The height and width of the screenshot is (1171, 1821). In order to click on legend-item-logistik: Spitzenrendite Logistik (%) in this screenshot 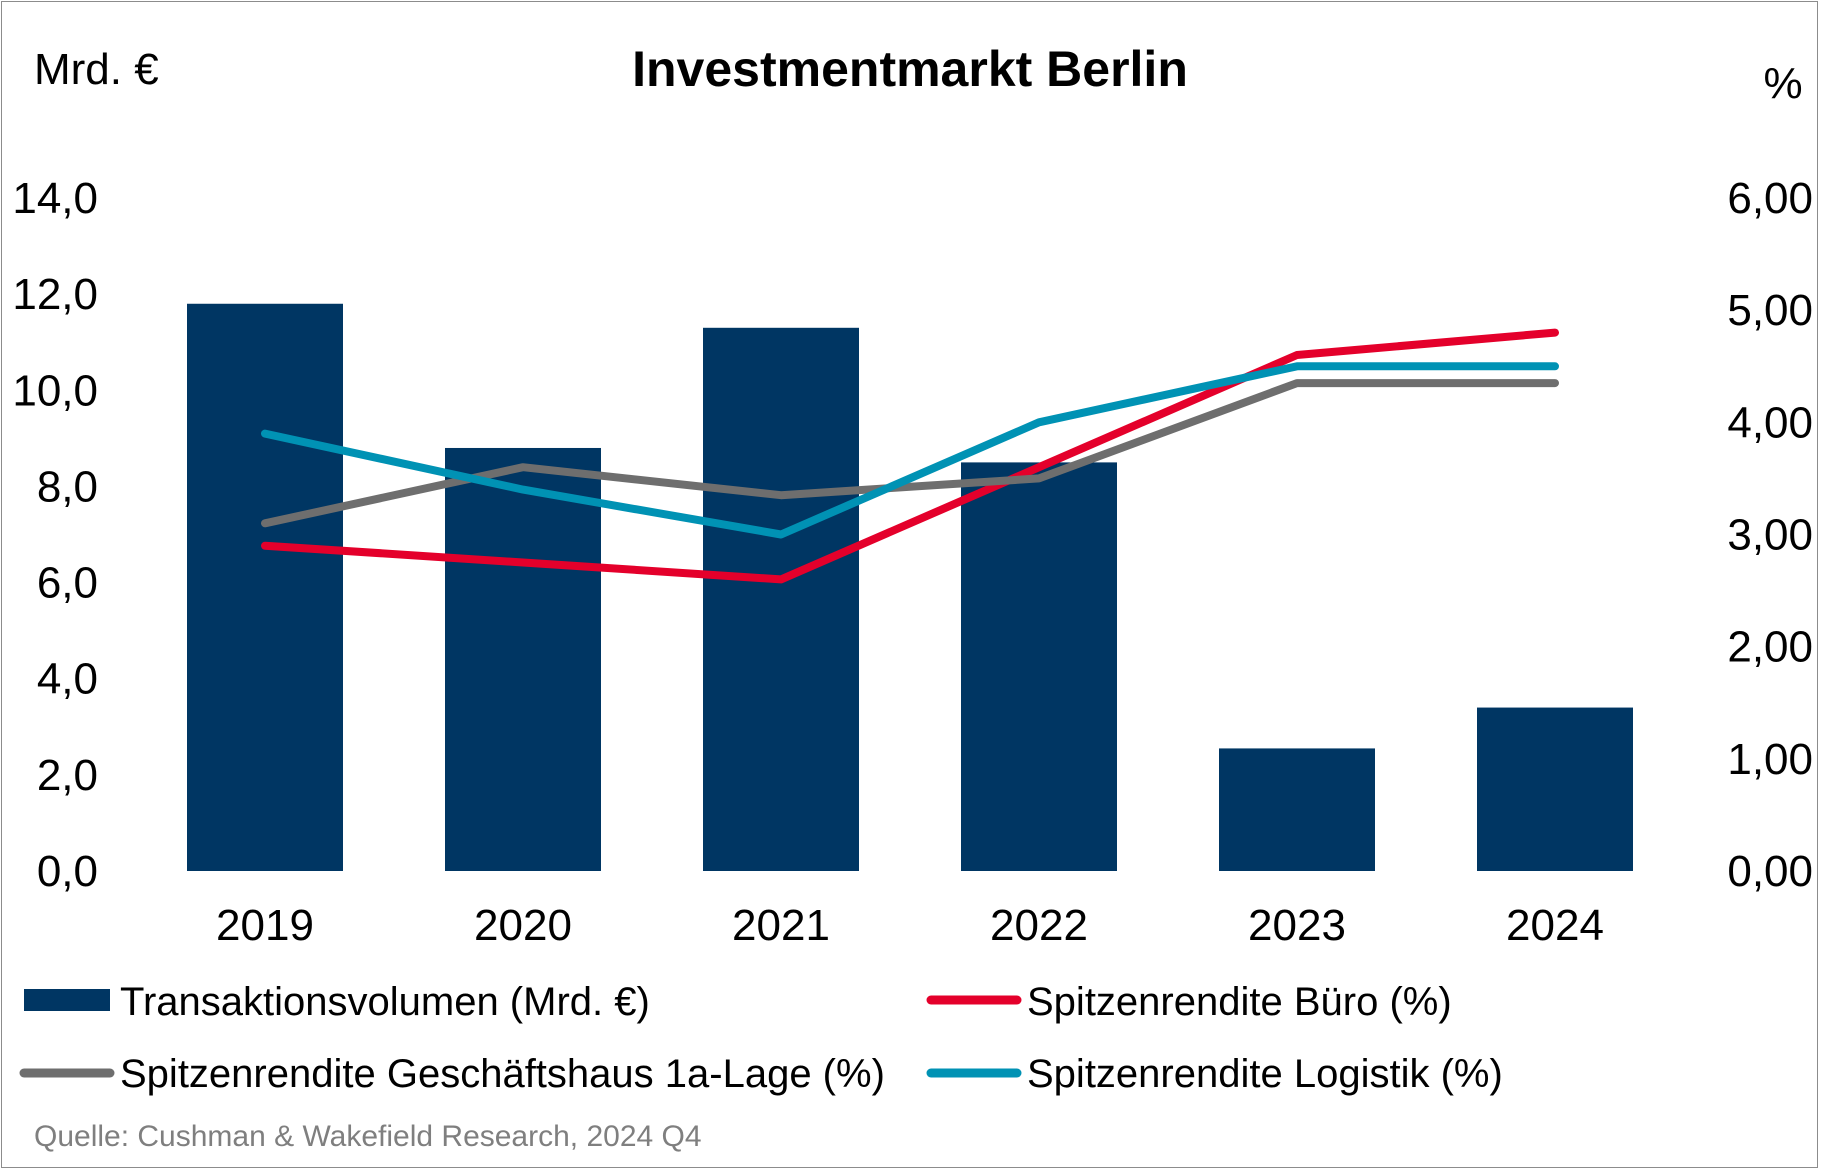, I will do `click(1214, 1074)`.